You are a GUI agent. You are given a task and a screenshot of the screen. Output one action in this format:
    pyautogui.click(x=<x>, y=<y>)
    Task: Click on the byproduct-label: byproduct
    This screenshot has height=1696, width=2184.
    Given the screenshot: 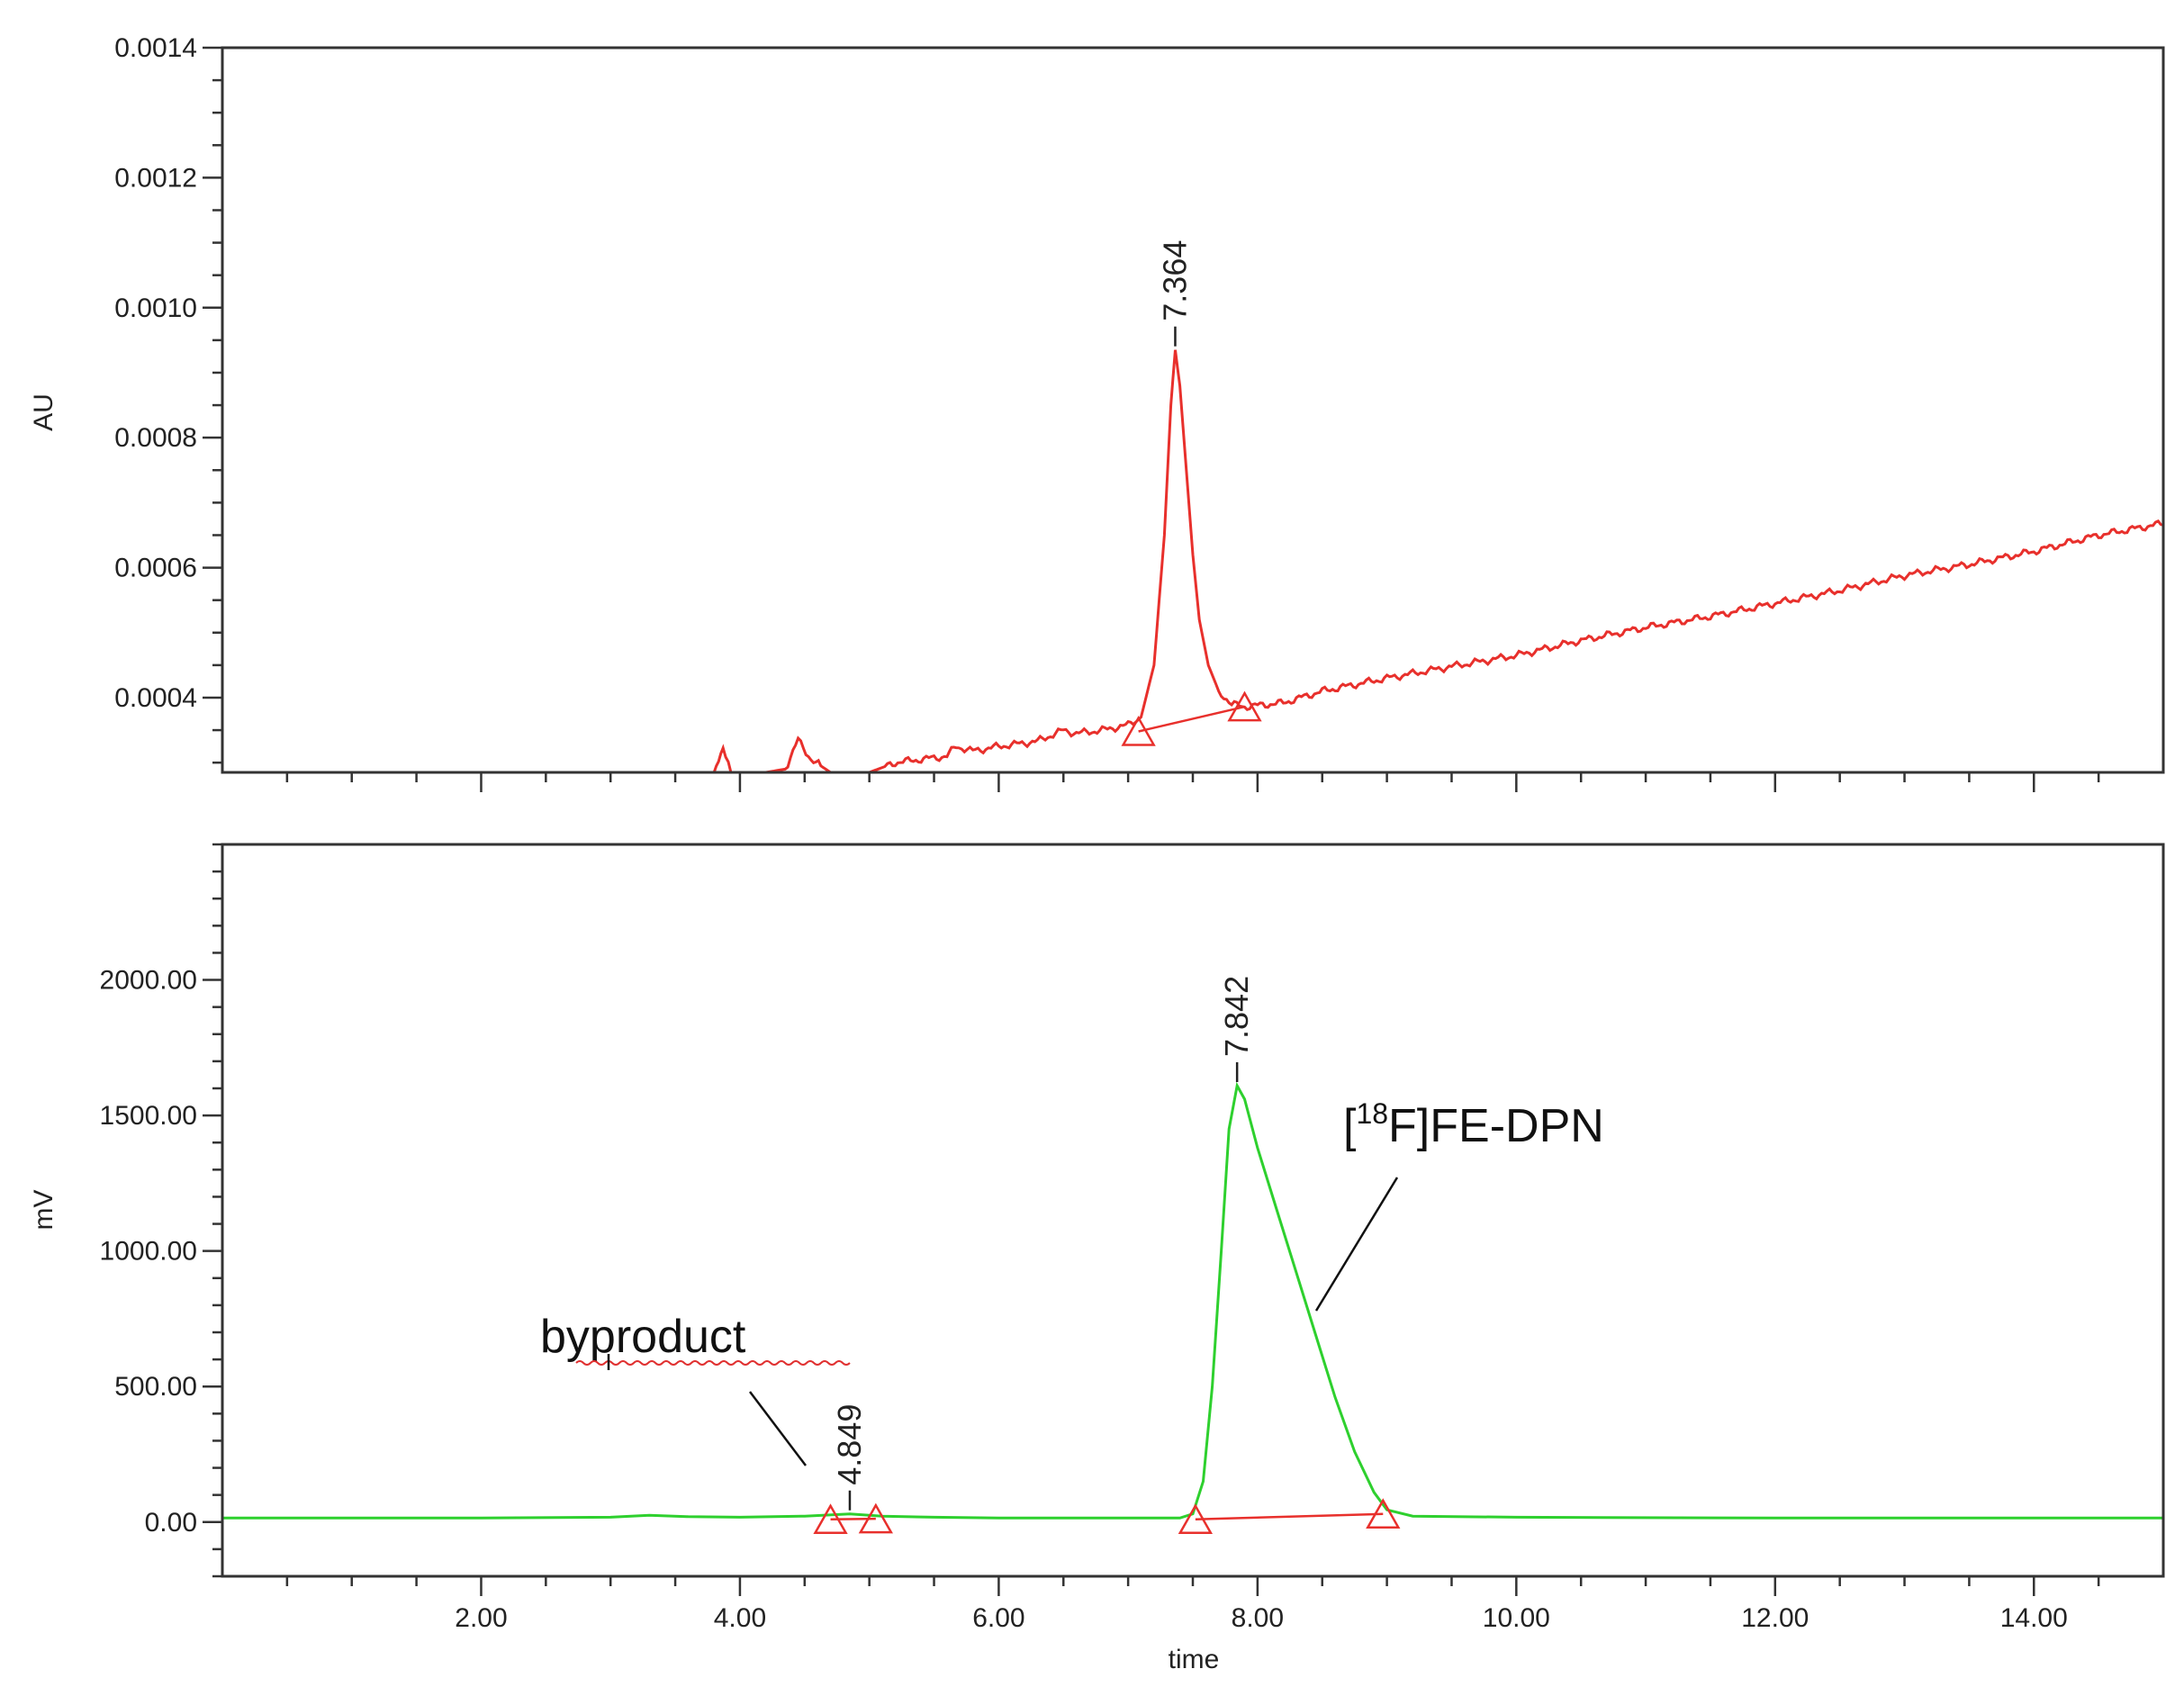 What is the action you would take?
    pyautogui.click(x=643, y=1337)
    